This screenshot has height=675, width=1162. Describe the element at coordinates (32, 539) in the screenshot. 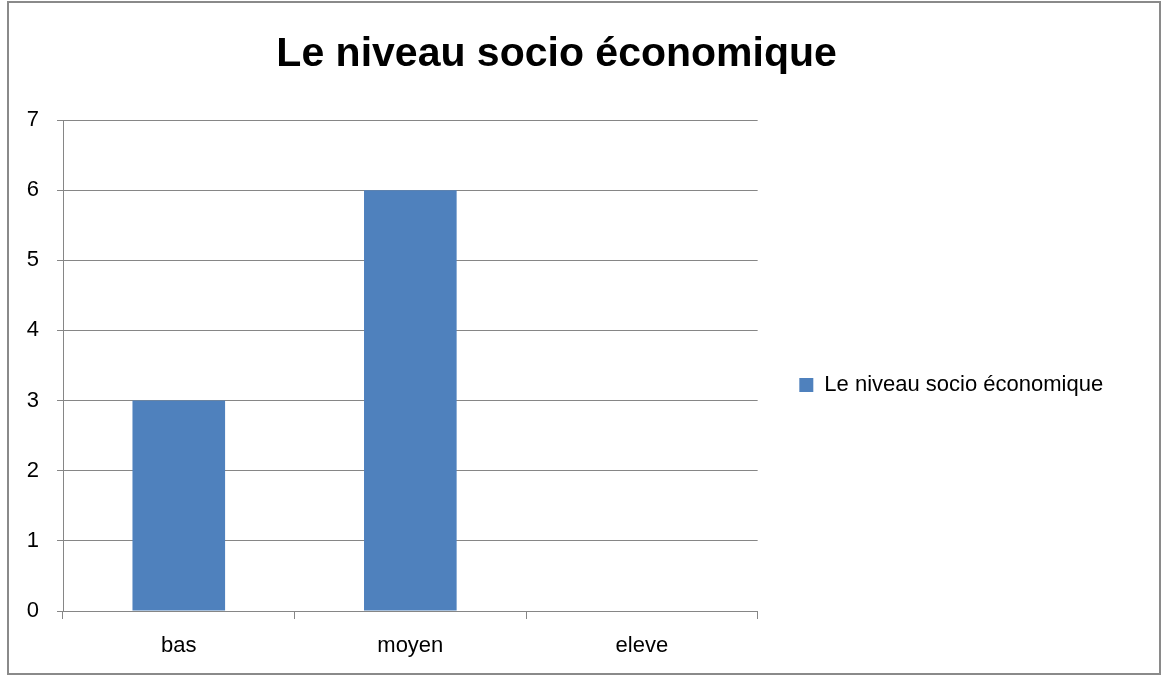

I see `y-tick-label: 1` at that location.